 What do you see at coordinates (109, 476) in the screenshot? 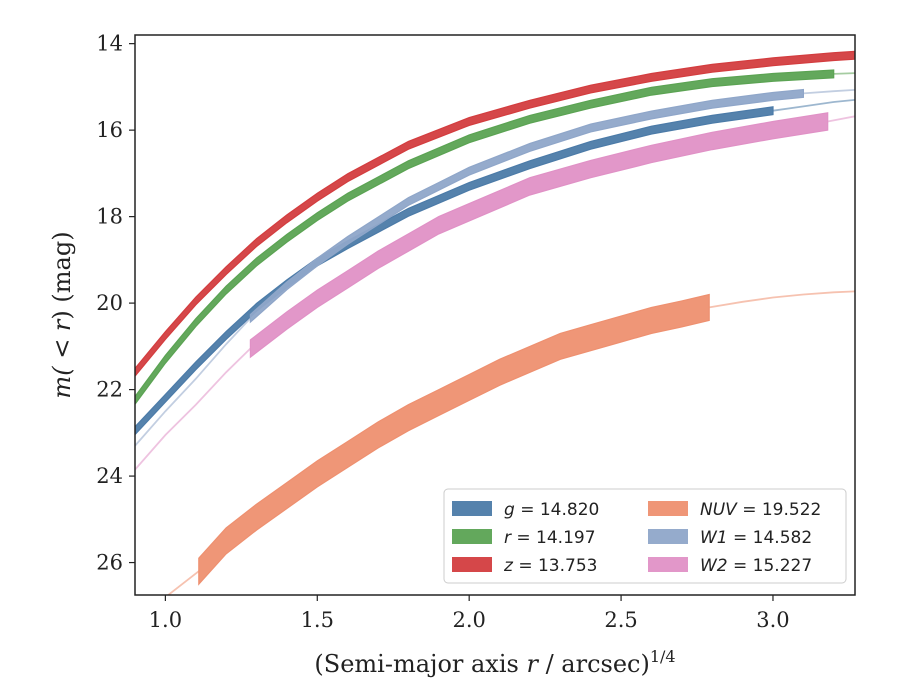
I see `y-tick-label: 24` at bounding box center [109, 476].